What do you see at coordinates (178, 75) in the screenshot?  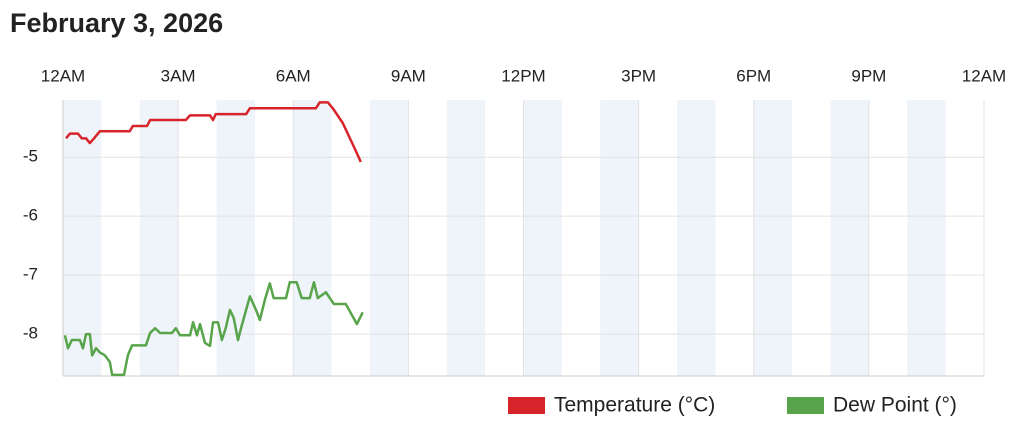 I see `x-tick-label: 3AM` at bounding box center [178, 75].